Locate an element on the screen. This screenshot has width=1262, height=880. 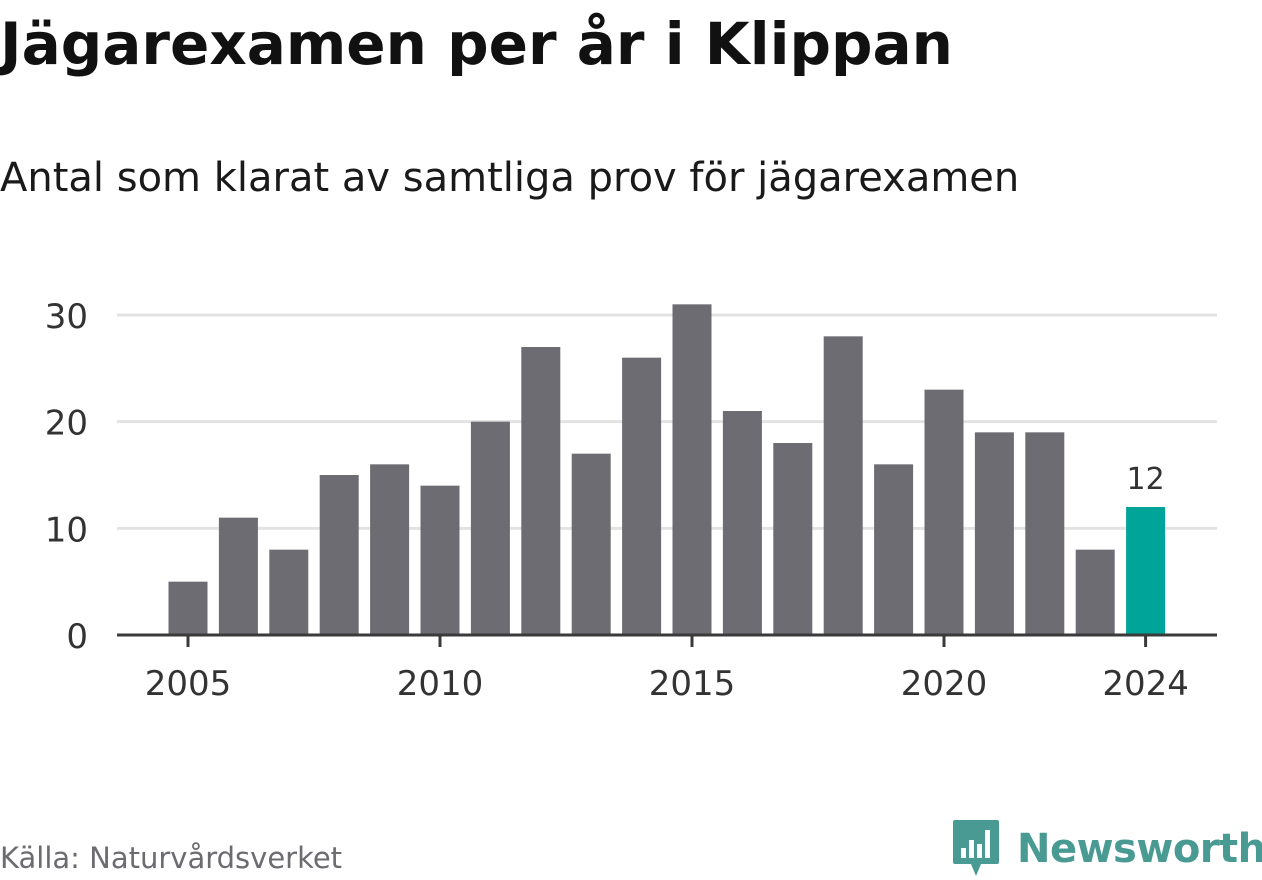
bar-2009 is located at coordinates (390, 549).